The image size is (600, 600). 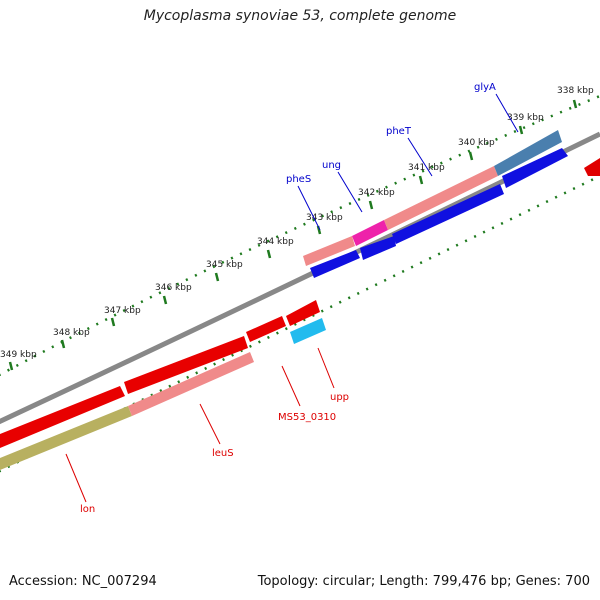 I want to click on gene-label: glyA, so click(x=485, y=87).